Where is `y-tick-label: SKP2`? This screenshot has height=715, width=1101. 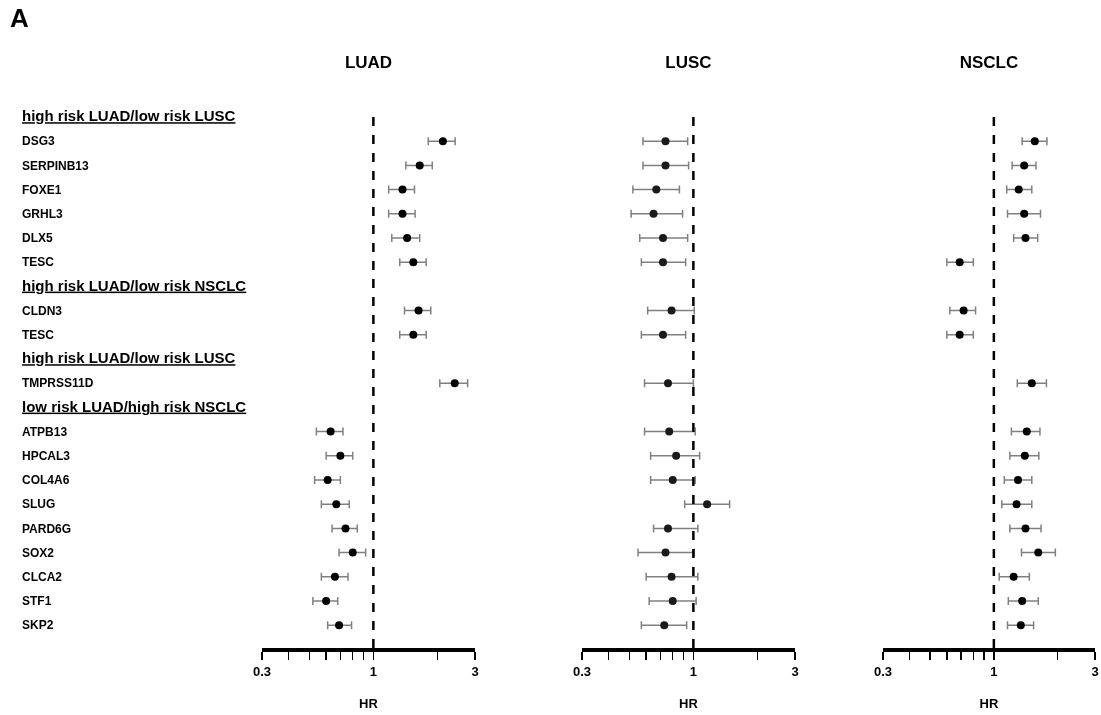
y-tick-label: SKP2 is located at coordinates (38, 625).